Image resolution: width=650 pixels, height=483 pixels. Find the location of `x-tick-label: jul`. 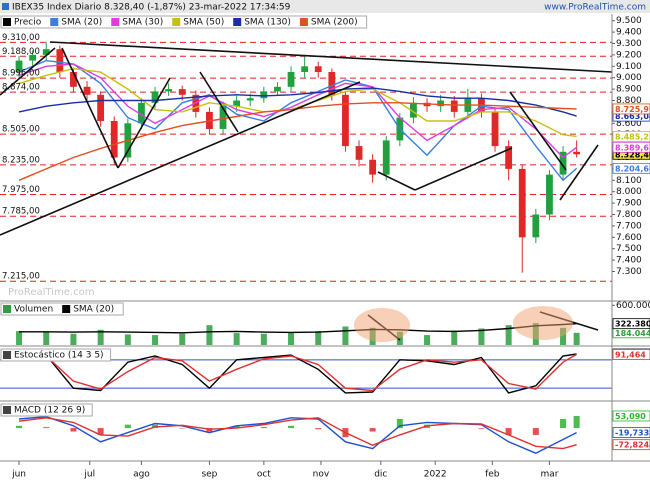

x-tick-label: jul is located at coordinates (89, 475).